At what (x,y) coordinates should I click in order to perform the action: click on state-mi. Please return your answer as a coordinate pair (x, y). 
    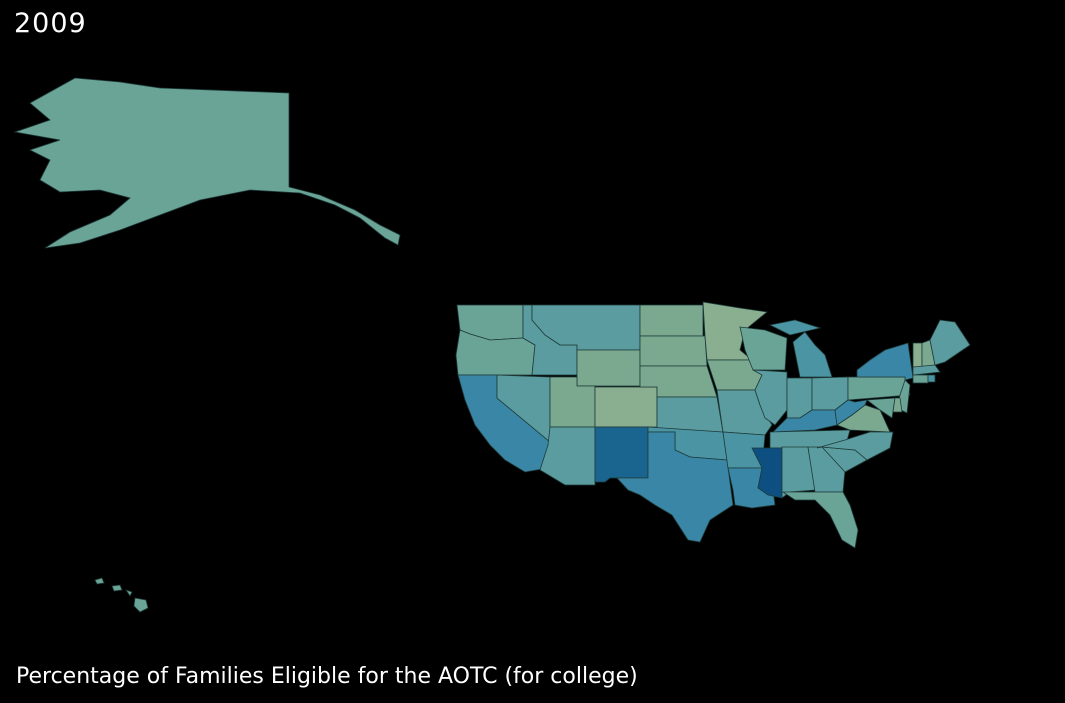
    Looking at the image, I should click on (800, 348).